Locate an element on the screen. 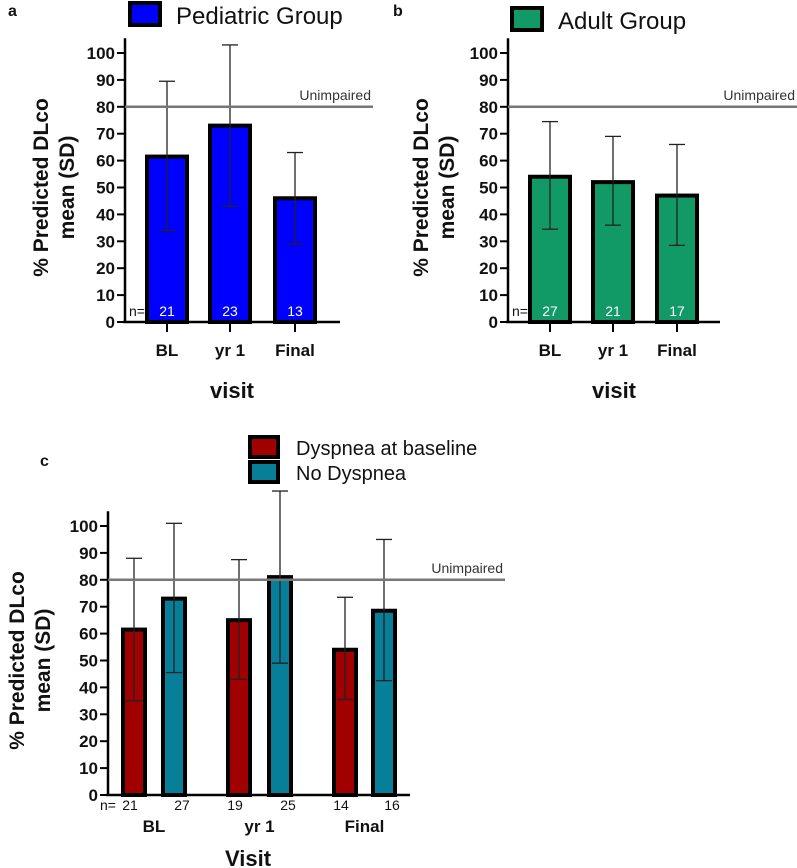 Image resolution: width=797 pixels, height=868 pixels. n-label: 17 is located at coordinates (677, 311).